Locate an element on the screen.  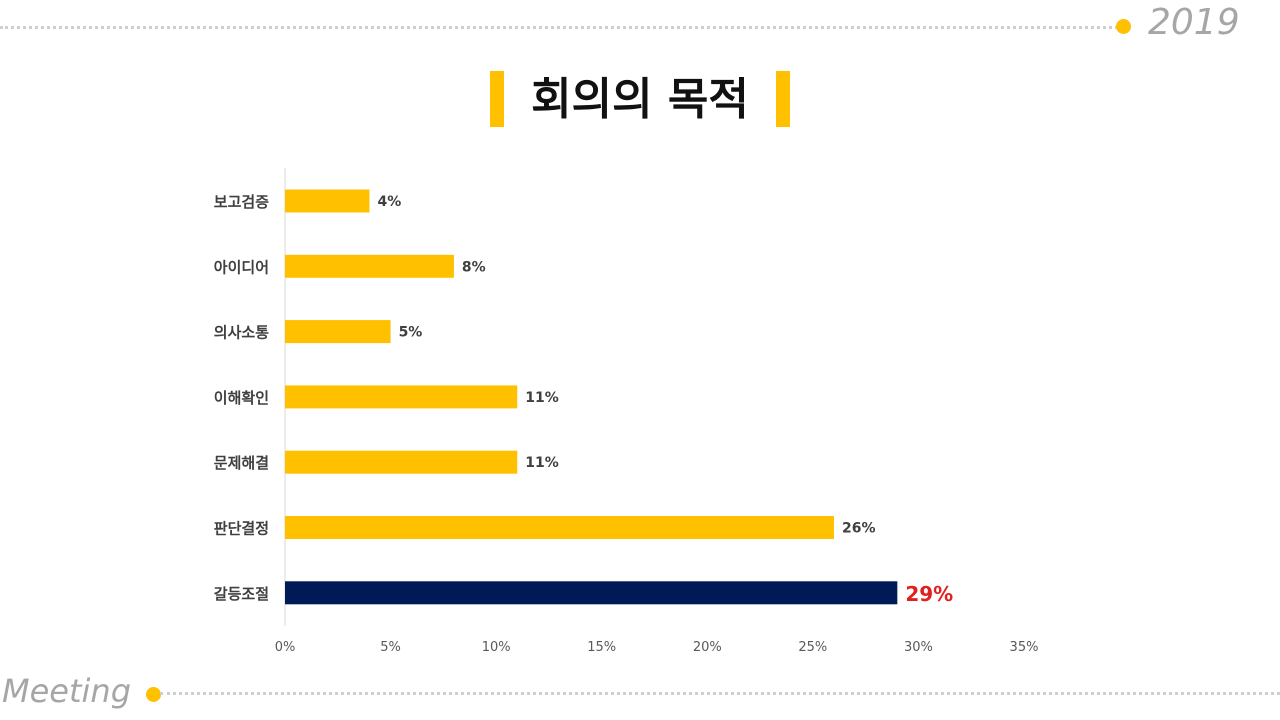
x-tick-label: 30% is located at coordinates (918, 647).